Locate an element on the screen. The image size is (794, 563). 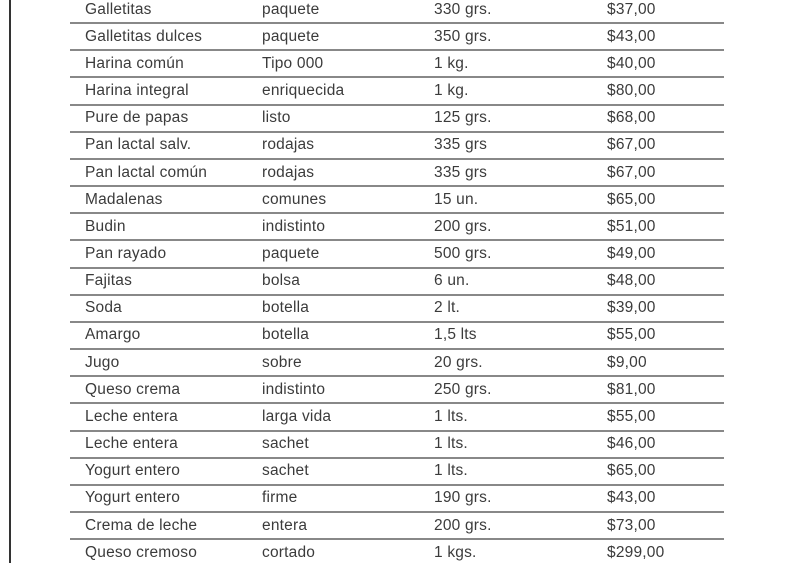
quantity-cell: 330 grs. is located at coordinates (463, 9).